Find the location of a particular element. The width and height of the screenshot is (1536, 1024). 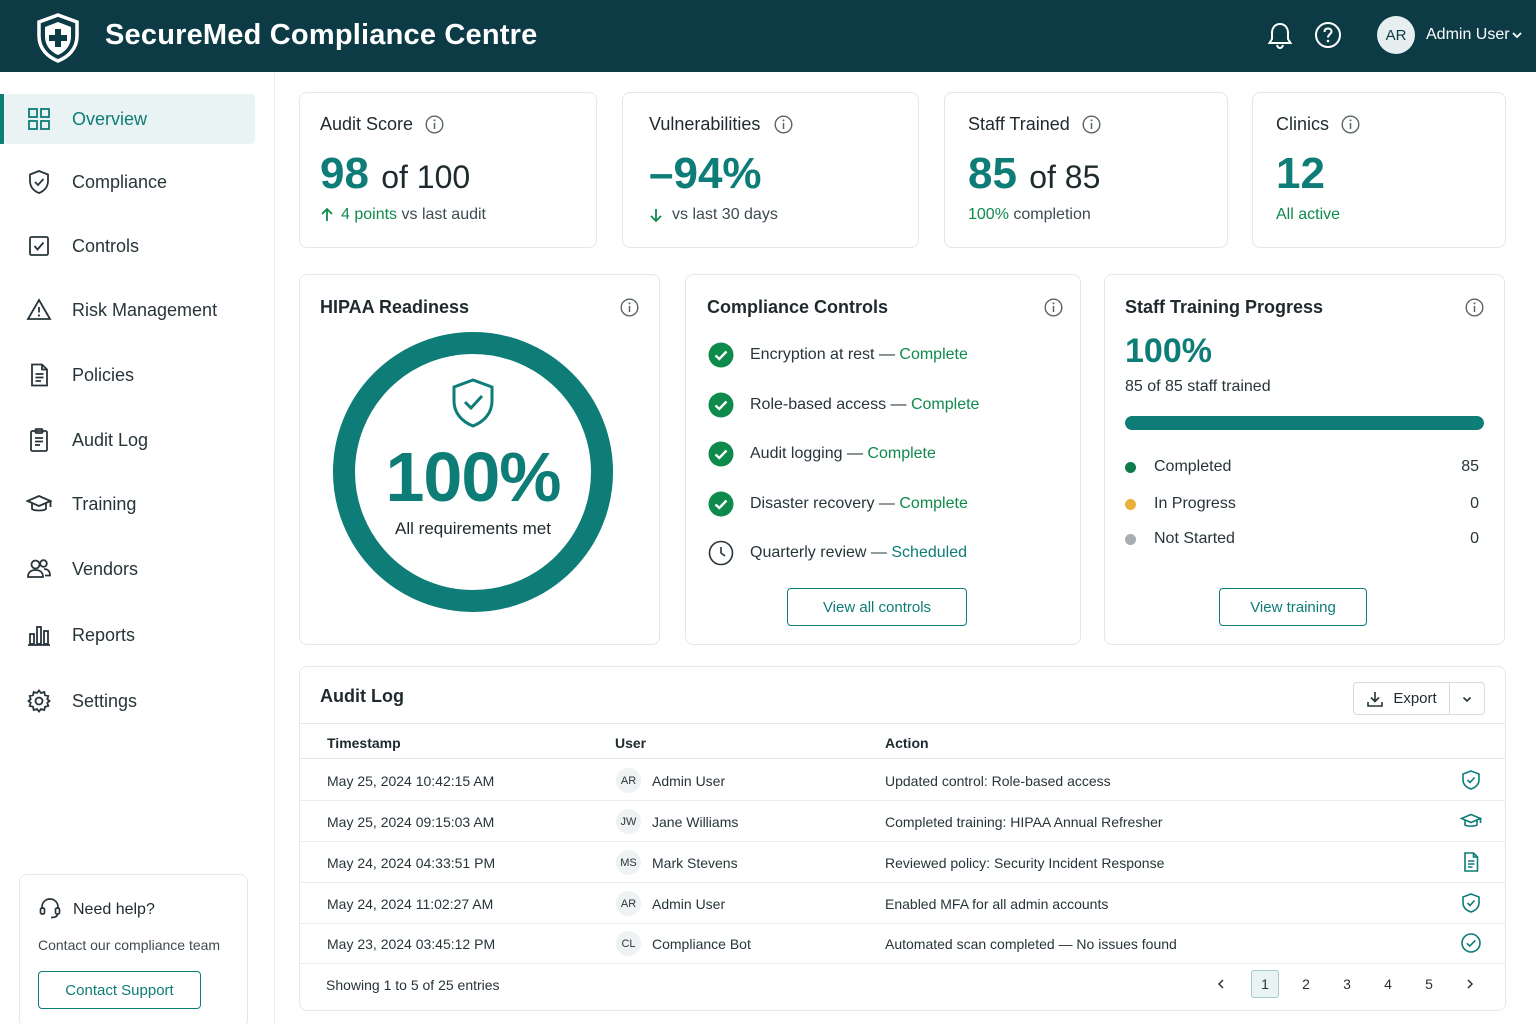

shield-plus-icon is located at coordinates (58, 38).